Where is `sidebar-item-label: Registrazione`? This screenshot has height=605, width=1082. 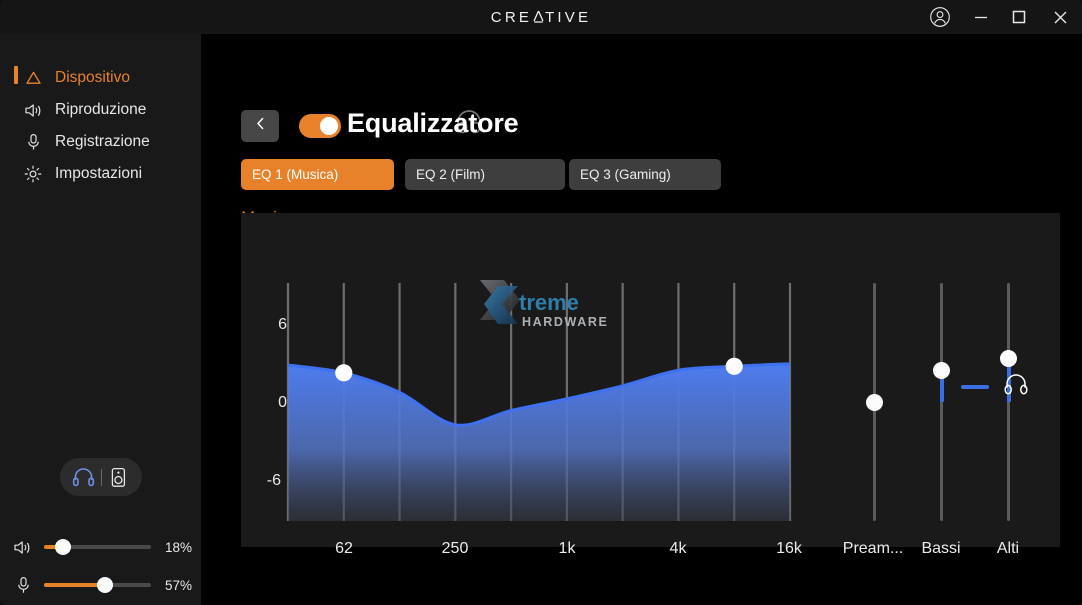
sidebar-item-label: Registrazione is located at coordinates (102, 141).